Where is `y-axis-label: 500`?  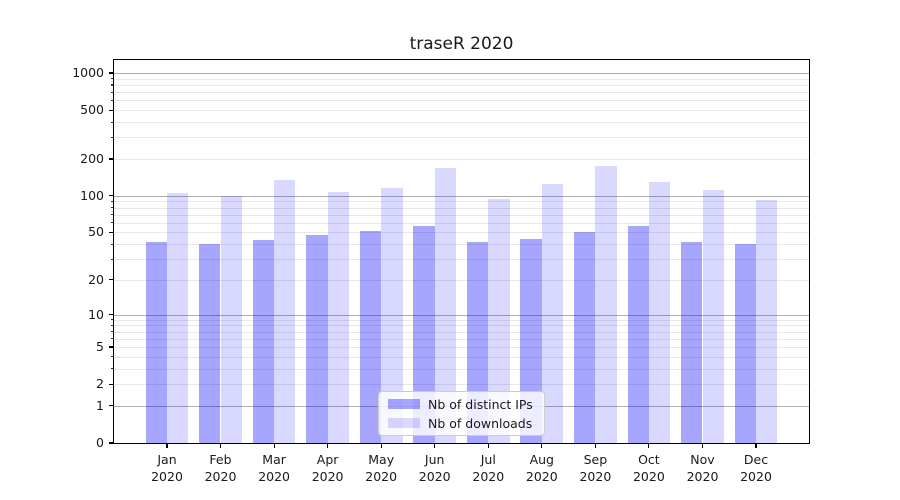 y-axis-label: 500 is located at coordinates (92, 110).